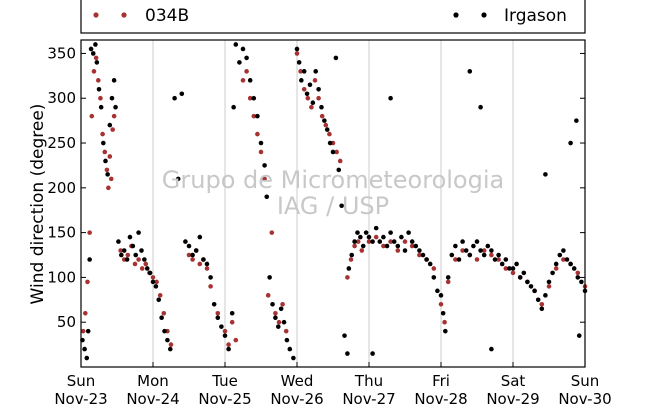 The image size is (650, 409). What do you see at coordinates (333, 17) in the screenshot?
I see `legend-box` at bounding box center [333, 17].